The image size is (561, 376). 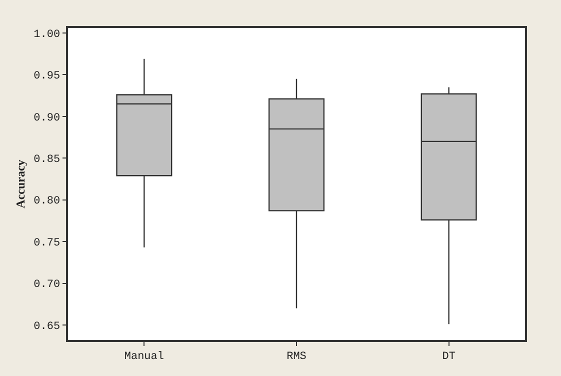 What do you see at coordinates (449, 356) in the screenshot?
I see `x-tick-label: DT` at bounding box center [449, 356].